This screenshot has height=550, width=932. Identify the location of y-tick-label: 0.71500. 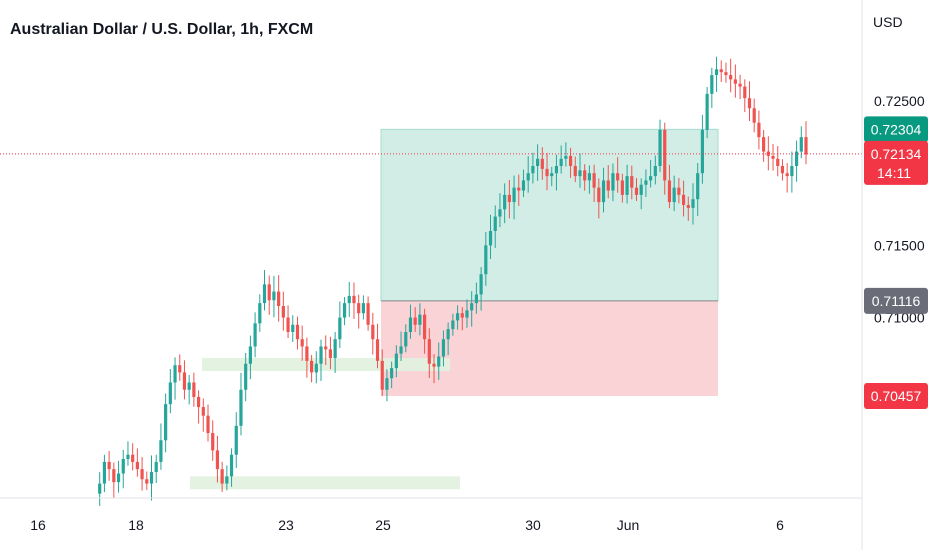
(899, 245).